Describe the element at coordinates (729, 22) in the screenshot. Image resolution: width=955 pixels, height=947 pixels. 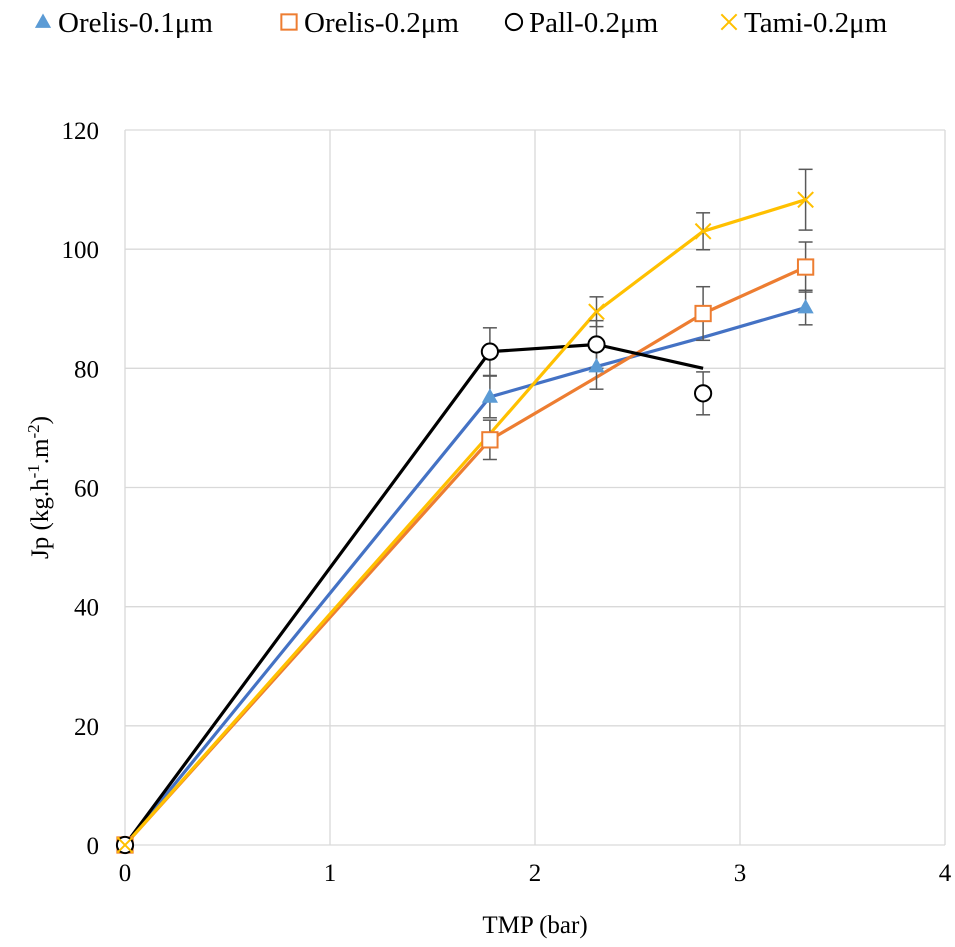
I see `legend-marker-tami-0-2-m` at that location.